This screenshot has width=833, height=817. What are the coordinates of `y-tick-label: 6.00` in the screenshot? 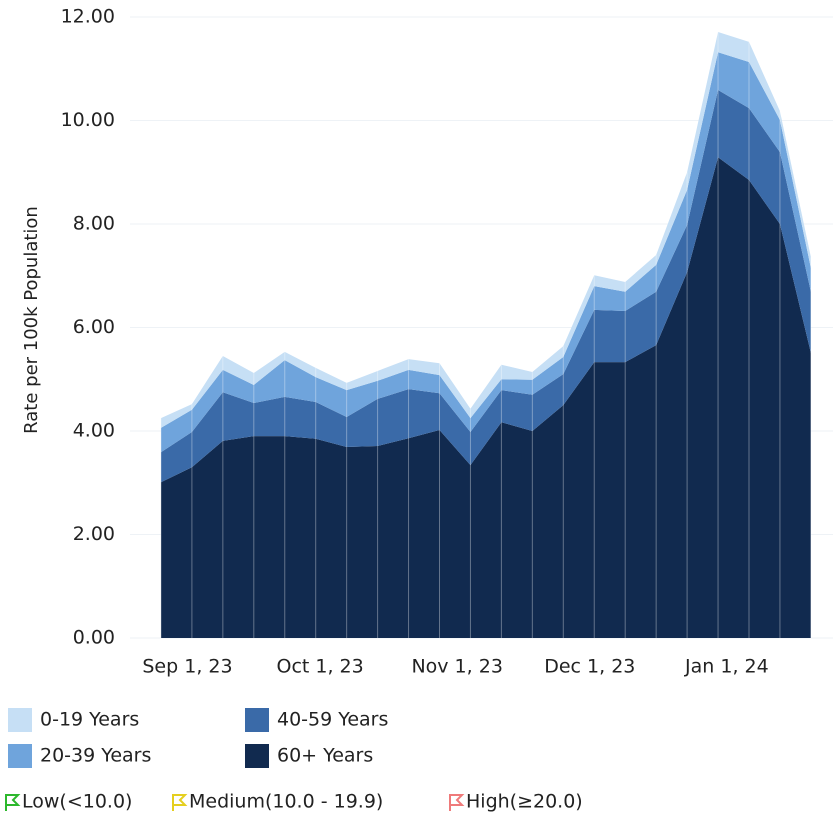 It's located at (94, 327).